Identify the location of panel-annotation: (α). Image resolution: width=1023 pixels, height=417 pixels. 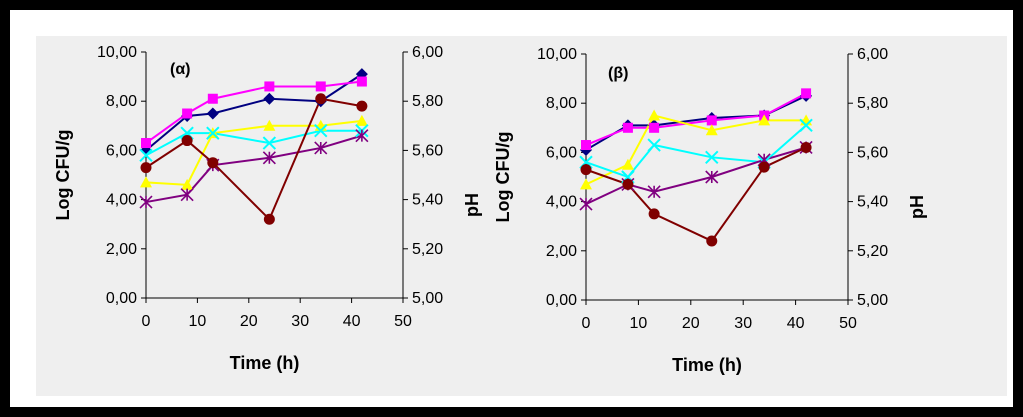
(180, 69).